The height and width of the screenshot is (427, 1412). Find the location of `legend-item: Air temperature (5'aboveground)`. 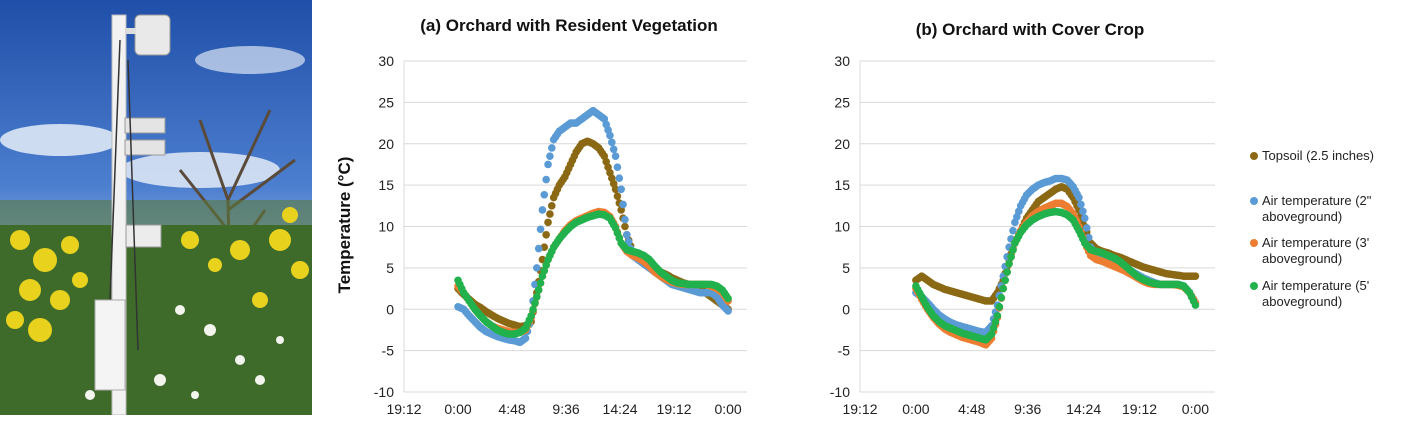

legend-item: Air temperature (5'aboveground) is located at coordinates (1309, 293).